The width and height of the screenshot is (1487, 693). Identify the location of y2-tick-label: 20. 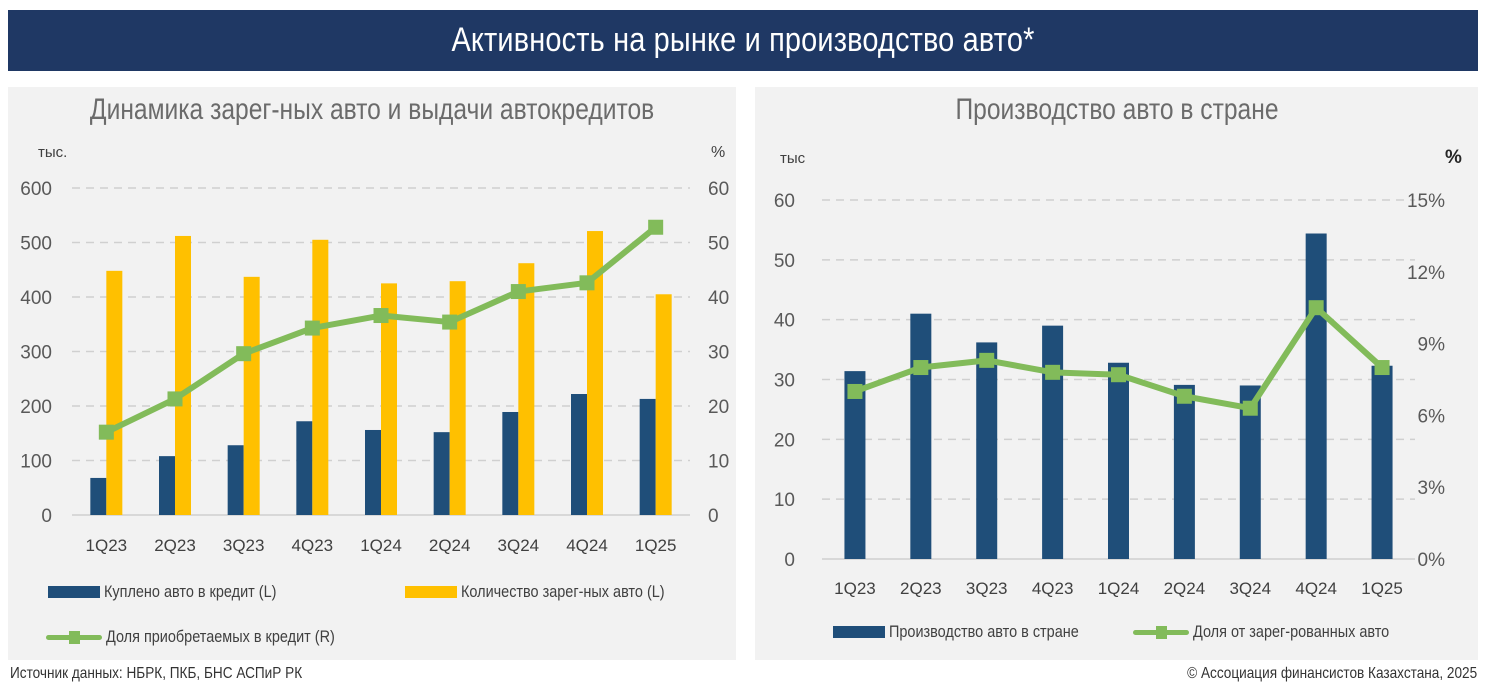
(718, 407).